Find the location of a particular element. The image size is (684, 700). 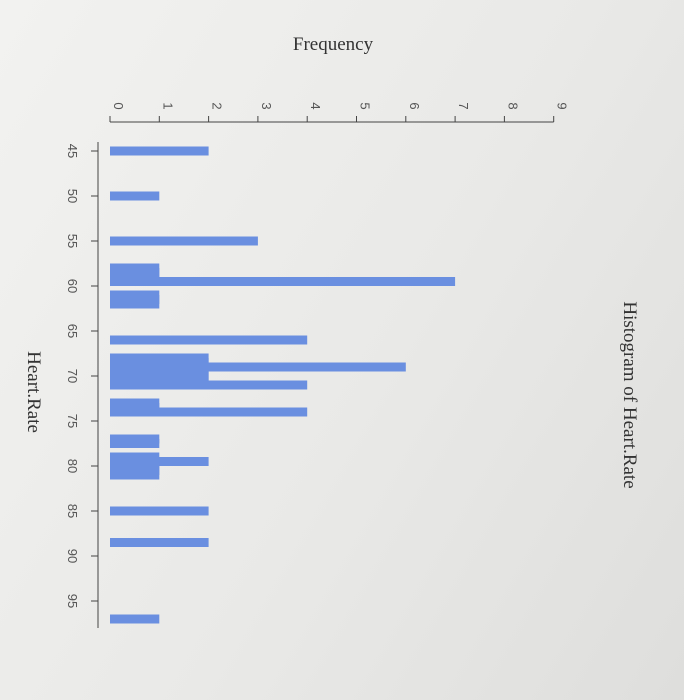

x-tick-label: 50 is located at coordinates (72, 196).